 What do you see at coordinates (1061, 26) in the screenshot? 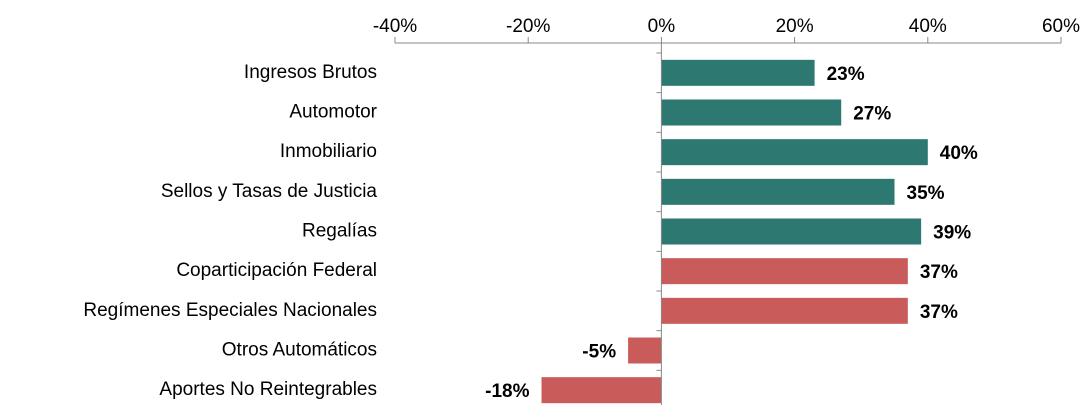
I see `x-tick-label: 60%` at bounding box center [1061, 26].